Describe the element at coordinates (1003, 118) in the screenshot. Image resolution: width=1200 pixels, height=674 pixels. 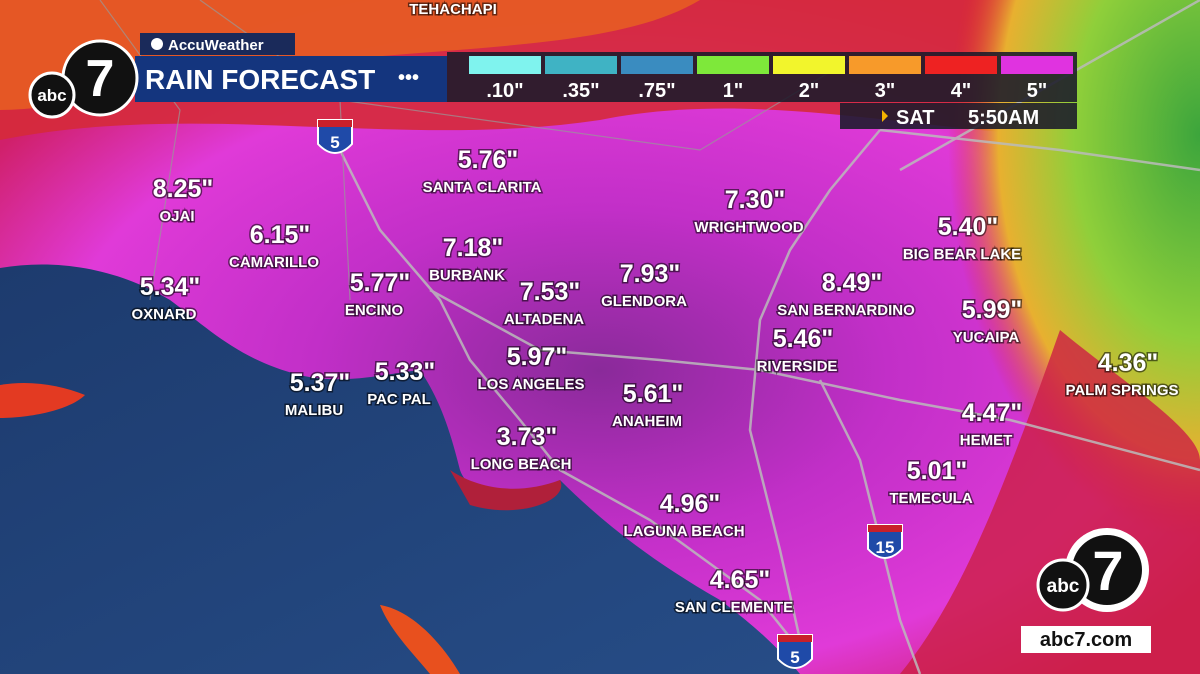
I see `time: 5:50AM` at that location.